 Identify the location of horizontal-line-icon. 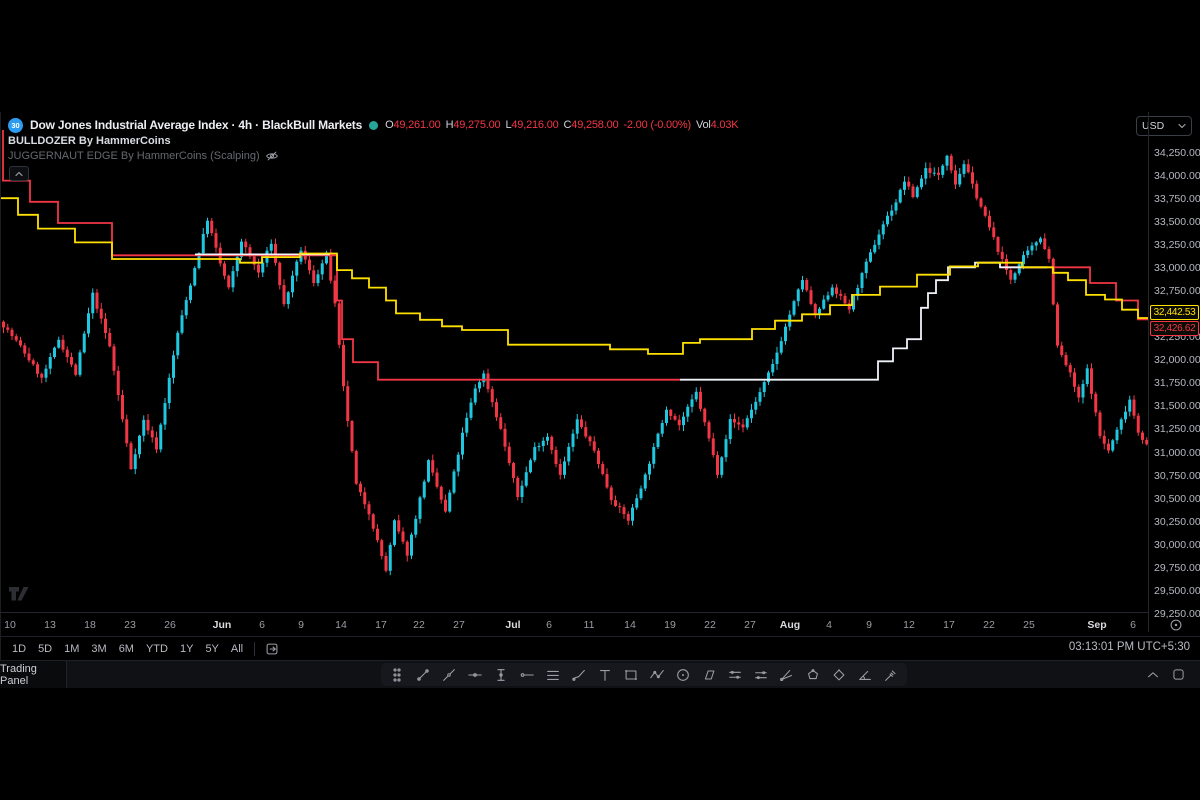
(475, 674).